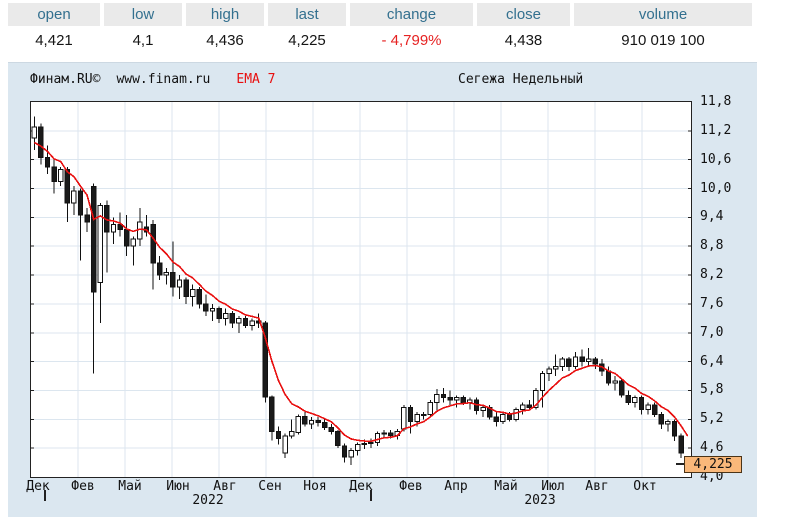 Image resolution: width=800 pixels, height=517 pixels. I want to click on y-axis-label: 11,8, so click(716, 101).